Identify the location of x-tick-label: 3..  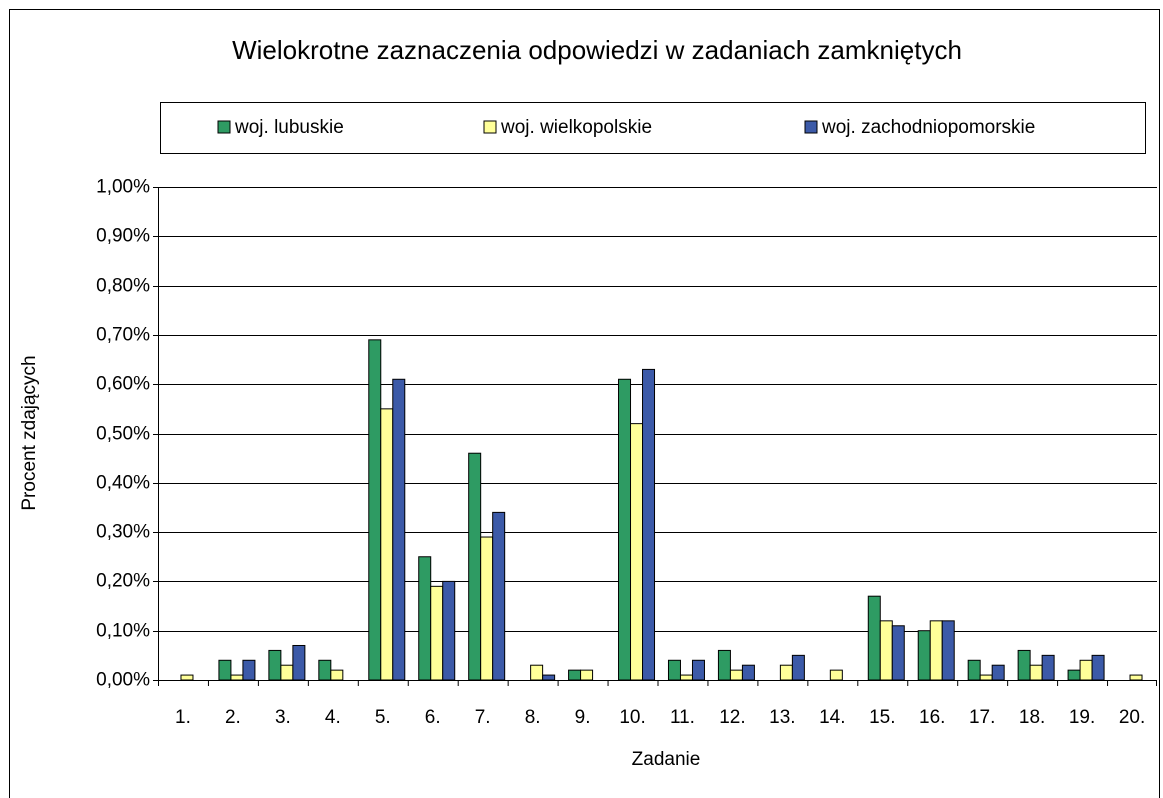
(283, 717).